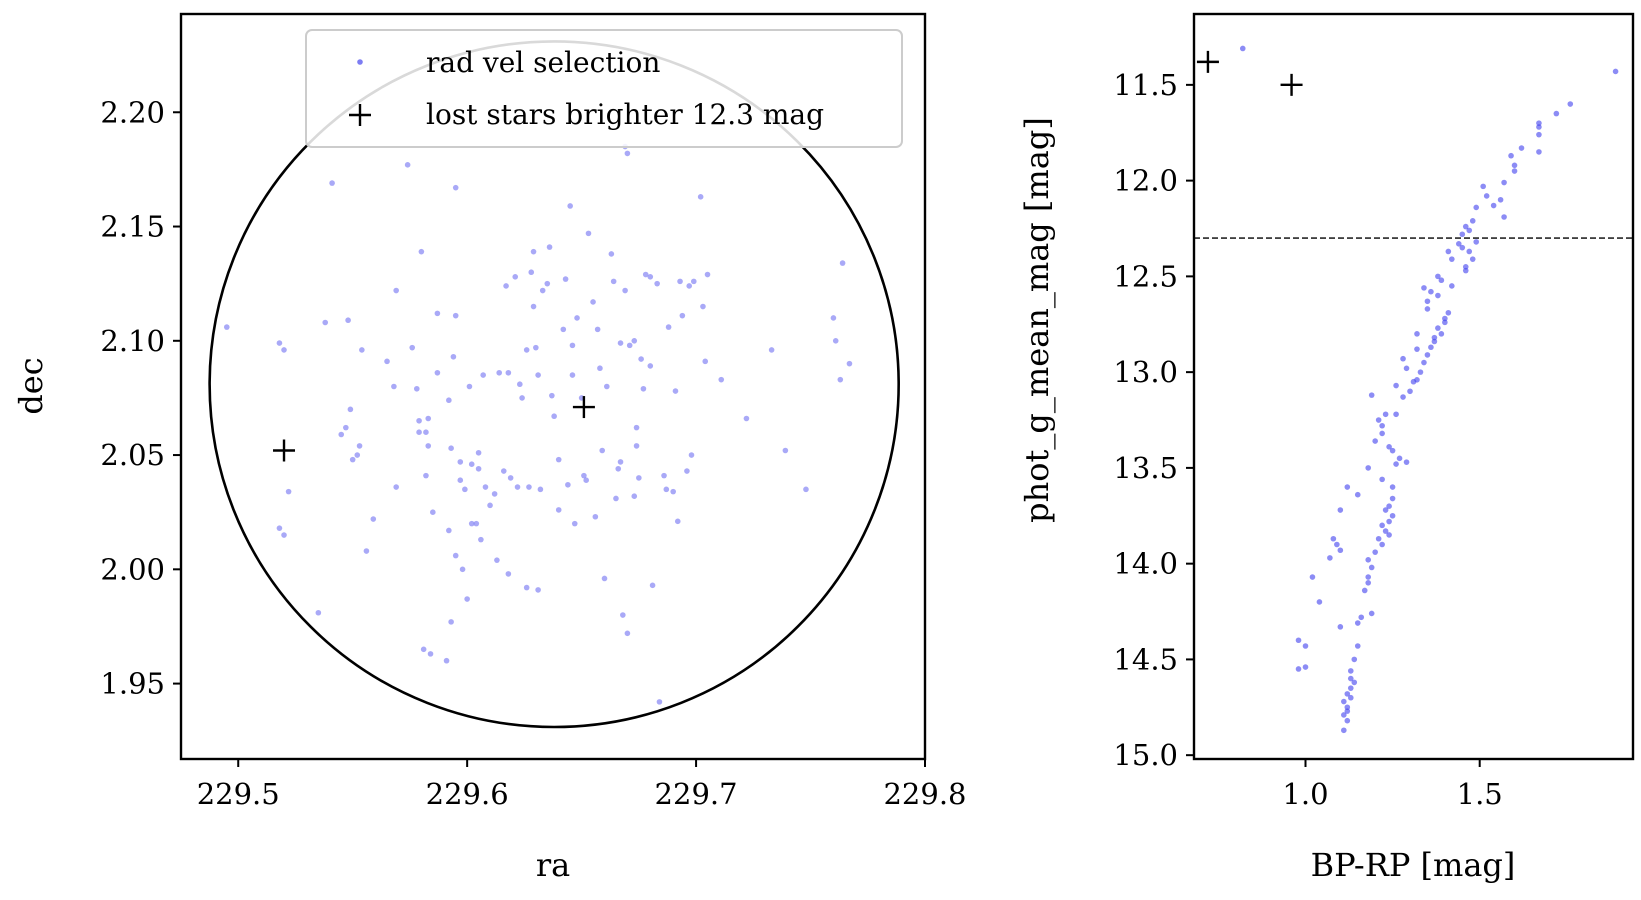 This screenshot has height=900, width=1641. Describe the element at coordinates (1145, 755) in the screenshot. I see `y-tick-label: 15.0` at that location.